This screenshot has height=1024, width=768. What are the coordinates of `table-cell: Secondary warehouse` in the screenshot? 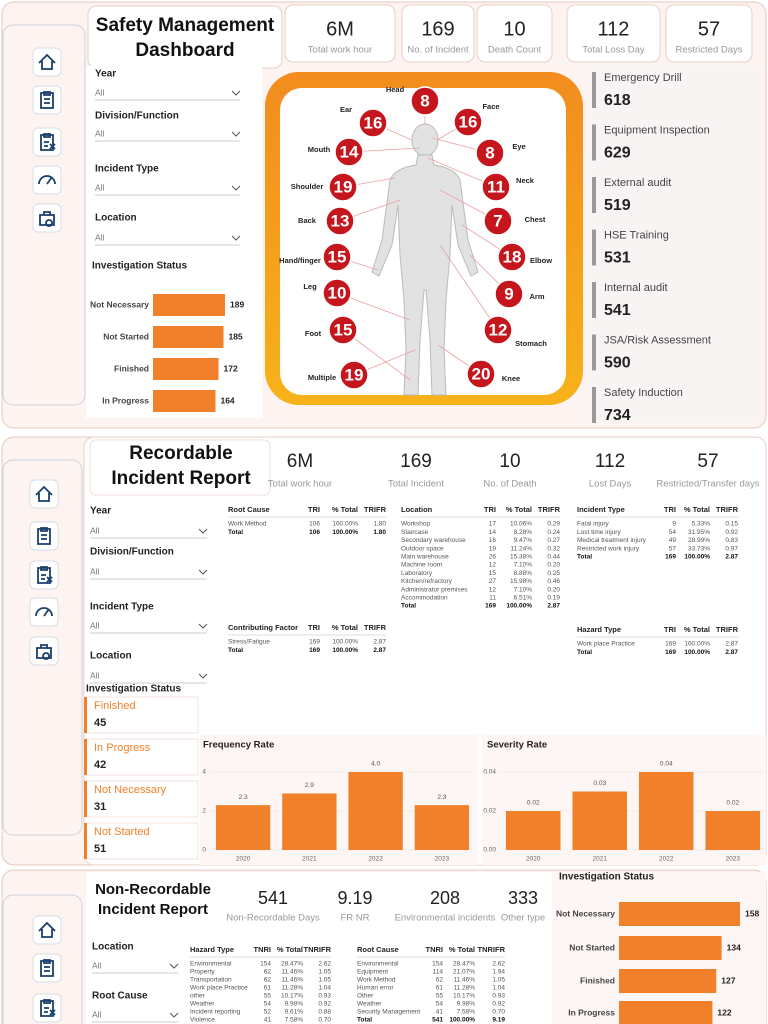 It's located at (433, 540).